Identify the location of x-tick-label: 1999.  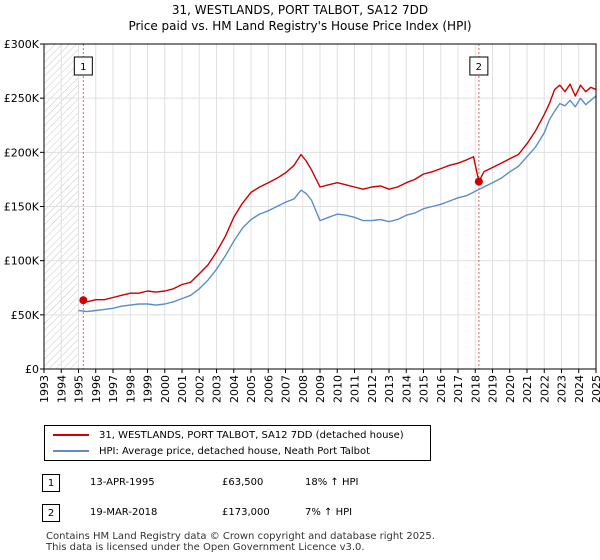
(148, 389).